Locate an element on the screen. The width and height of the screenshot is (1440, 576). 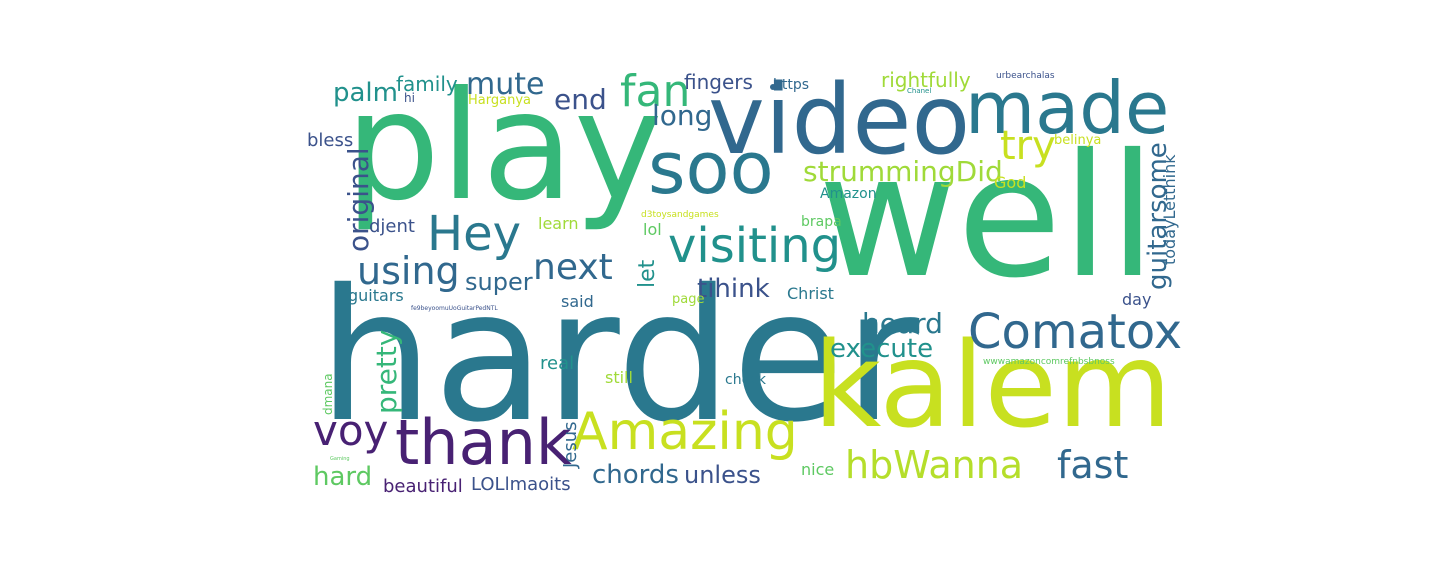
word-rightfully: rightfully is located at coordinates (926, 80).